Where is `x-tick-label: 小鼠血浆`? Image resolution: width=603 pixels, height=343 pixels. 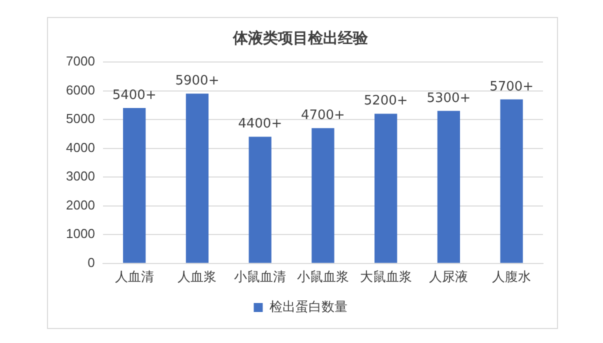 x-tick-label: 小鼠血浆 is located at coordinates (322, 276).